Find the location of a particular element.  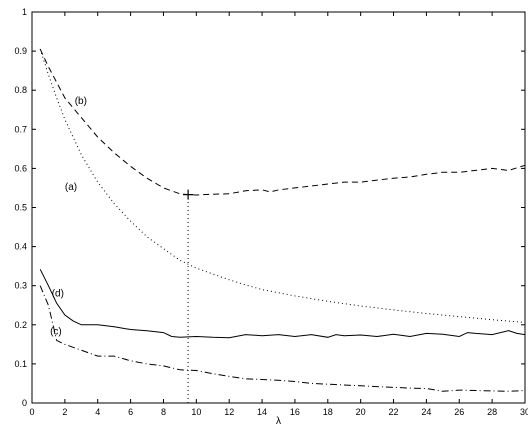

y-tick-label: 0.2 is located at coordinates (20, 325).